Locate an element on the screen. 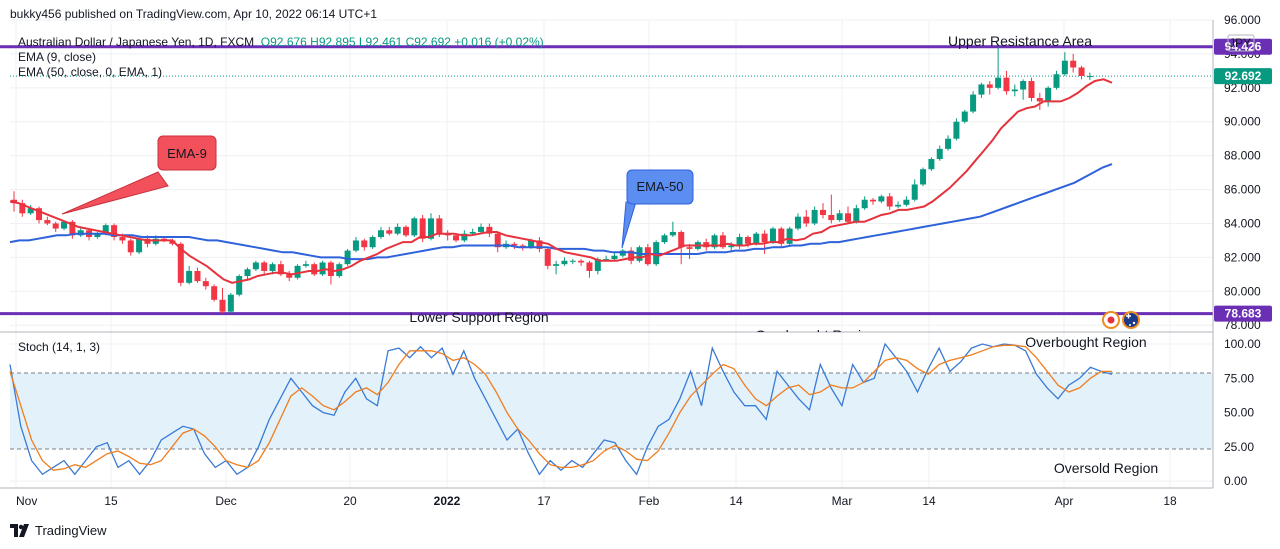 The image size is (1280, 549). stoch-tick-label: 100.00 is located at coordinates (1242, 344).